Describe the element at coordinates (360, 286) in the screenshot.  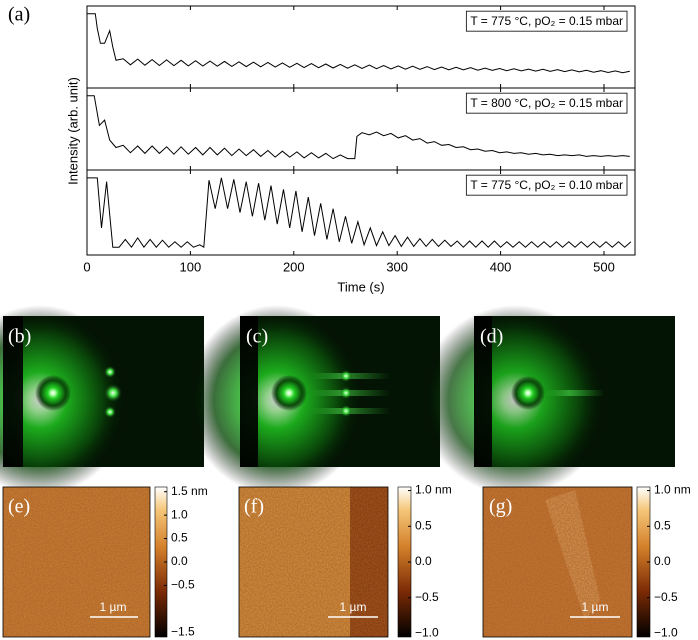
I see `x-axis-label: Time (s)` at that location.